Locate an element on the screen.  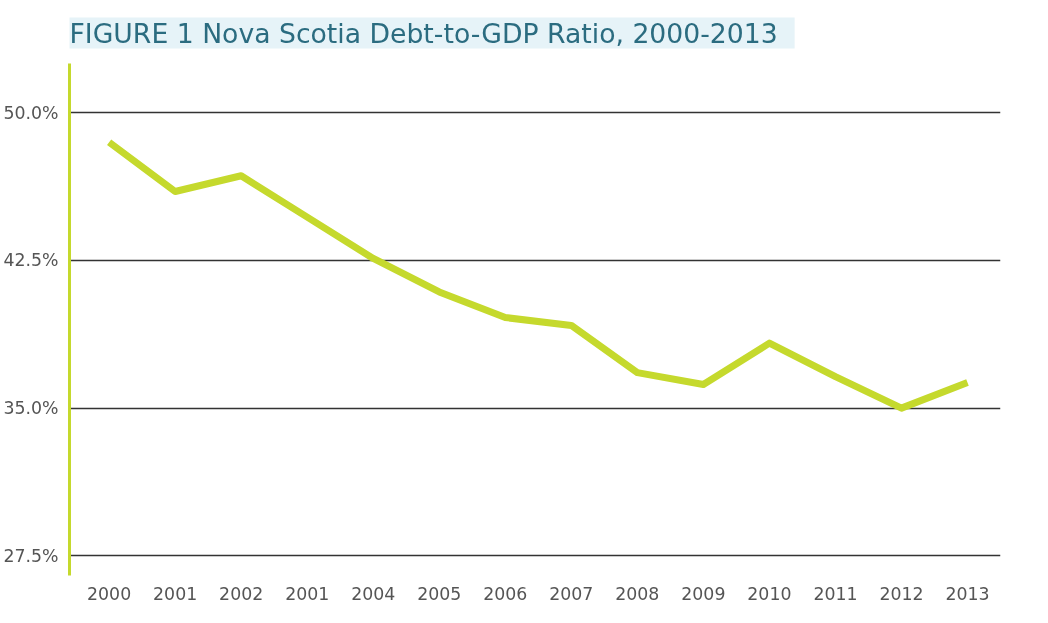
x-tick-label: 2009 is located at coordinates (703, 593).